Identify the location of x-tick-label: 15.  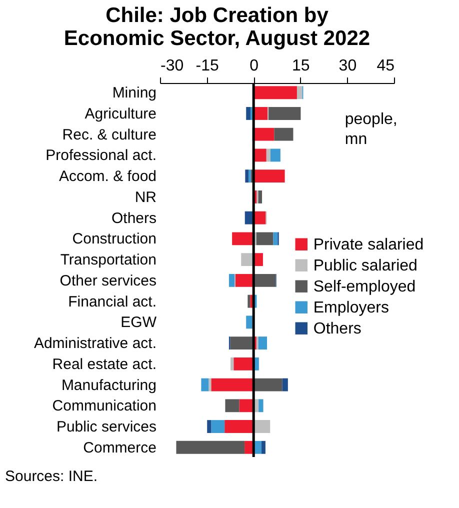
(301, 66).